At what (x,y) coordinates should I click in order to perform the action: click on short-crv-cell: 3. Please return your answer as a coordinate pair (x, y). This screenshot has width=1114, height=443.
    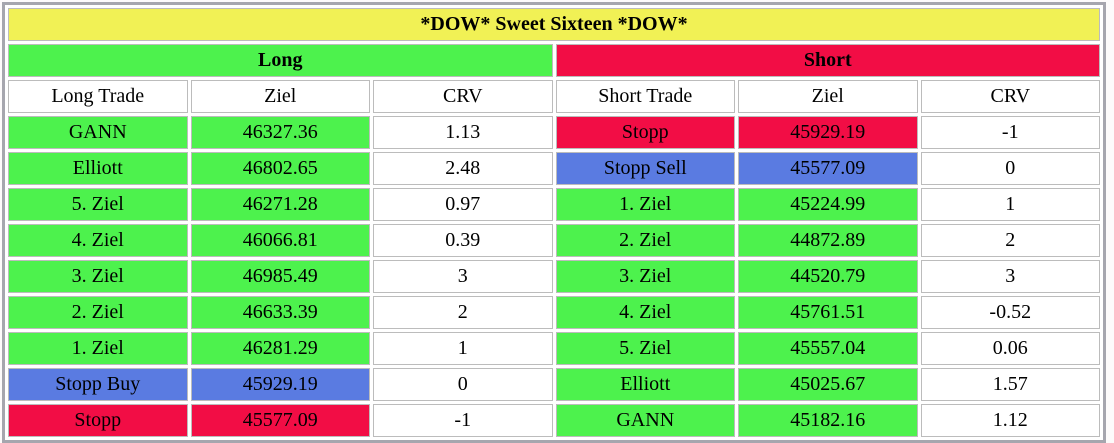
    Looking at the image, I should click on (1010, 276).